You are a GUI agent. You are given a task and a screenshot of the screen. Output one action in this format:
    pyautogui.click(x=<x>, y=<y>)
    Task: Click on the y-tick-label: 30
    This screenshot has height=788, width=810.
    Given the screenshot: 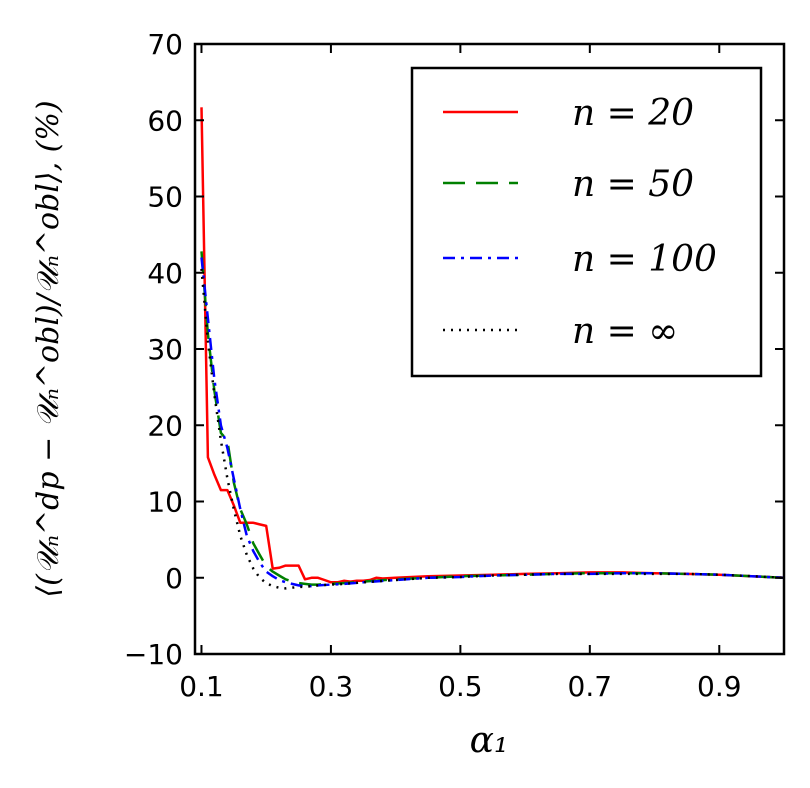 What is the action you would take?
    pyautogui.click(x=165, y=349)
    